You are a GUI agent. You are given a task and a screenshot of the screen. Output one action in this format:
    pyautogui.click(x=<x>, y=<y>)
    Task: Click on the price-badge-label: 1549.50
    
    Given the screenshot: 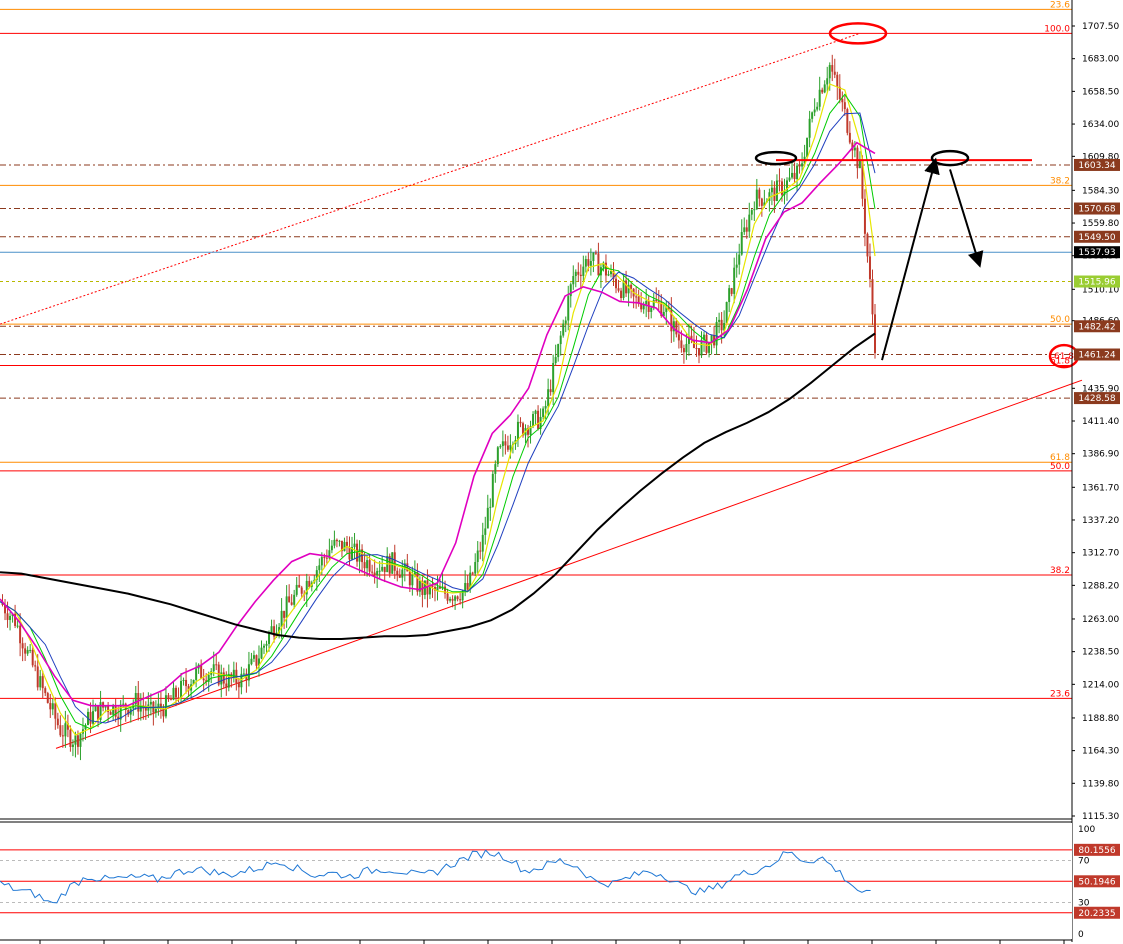 What is the action you would take?
    pyautogui.click(x=1096, y=238)
    